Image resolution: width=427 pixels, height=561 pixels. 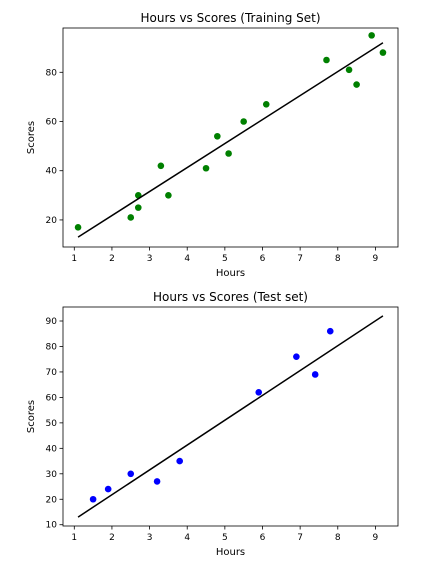 What do you see at coordinates (52, 475) in the screenshot?
I see `y-tick-label: 30` at bounding box center [52, 475].